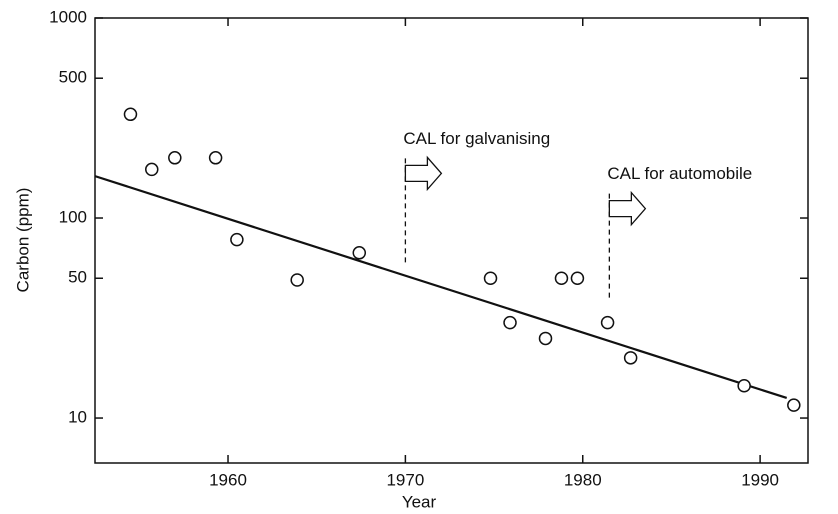  Describe the element at coordinates (760, 479) in the screenshot. I see `x-tick-label: 1990` at that location.